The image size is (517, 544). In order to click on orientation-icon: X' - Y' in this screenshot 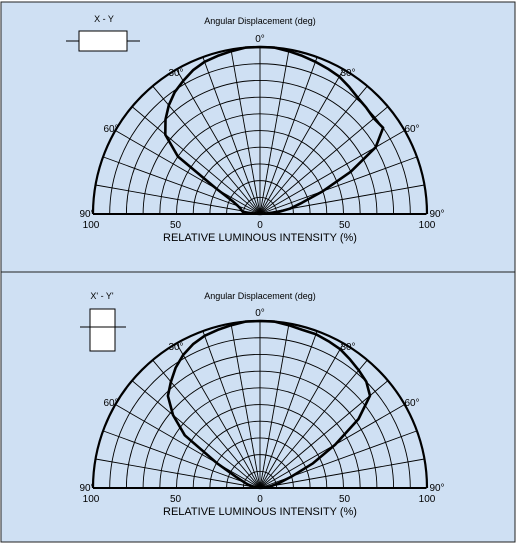, I will do `click(103, 321)`.